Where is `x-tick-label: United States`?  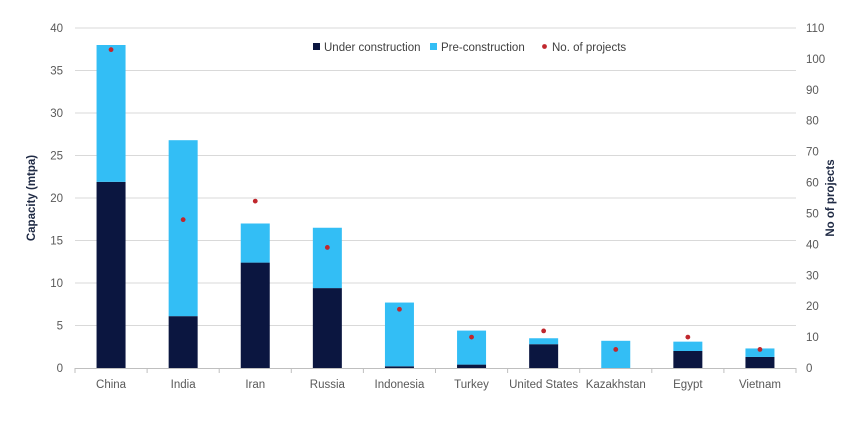
x-tick-label: United States is located at coordinates (543, 385).